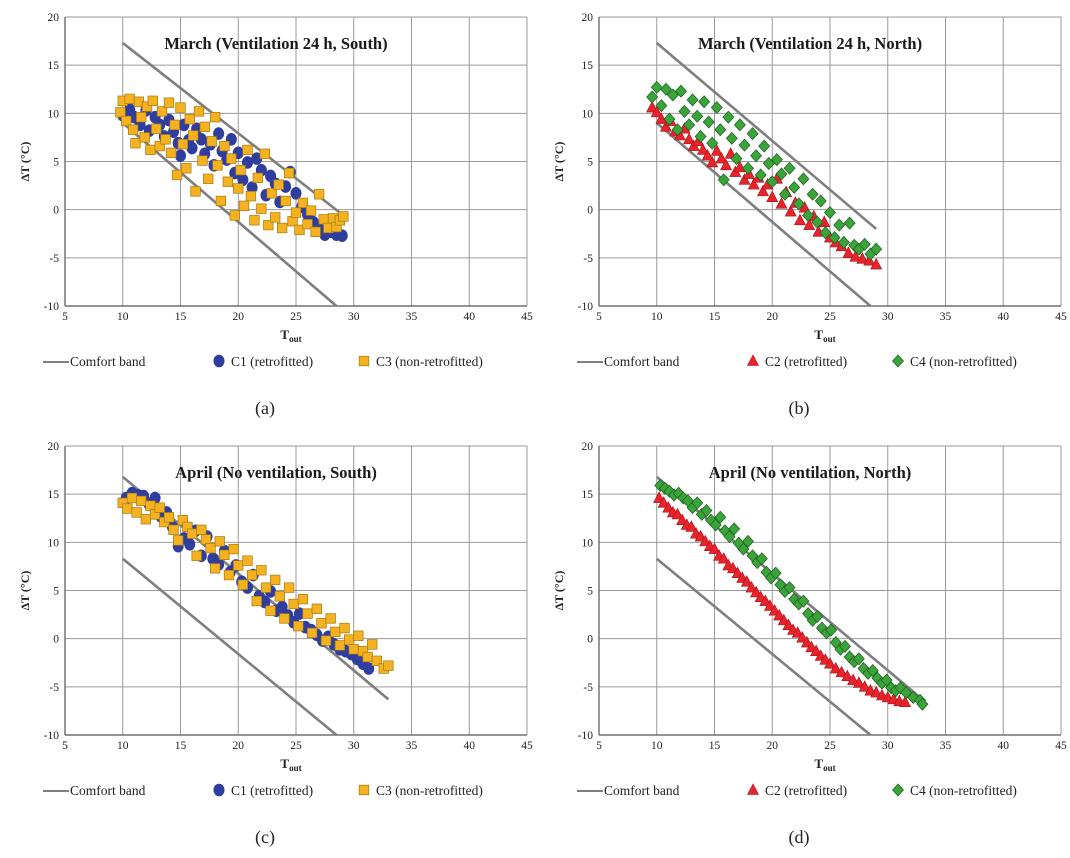 This screenshot has width=1070, height=858. I want to click on panel-label: (a), so click(265, 408).